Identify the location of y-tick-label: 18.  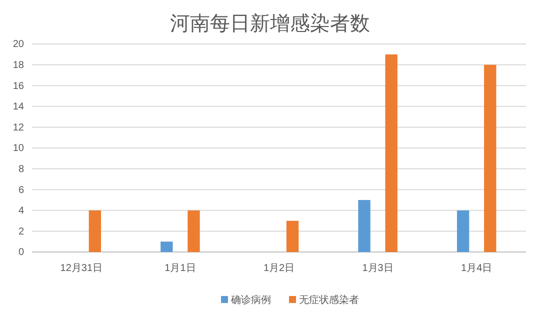
(18, 65).